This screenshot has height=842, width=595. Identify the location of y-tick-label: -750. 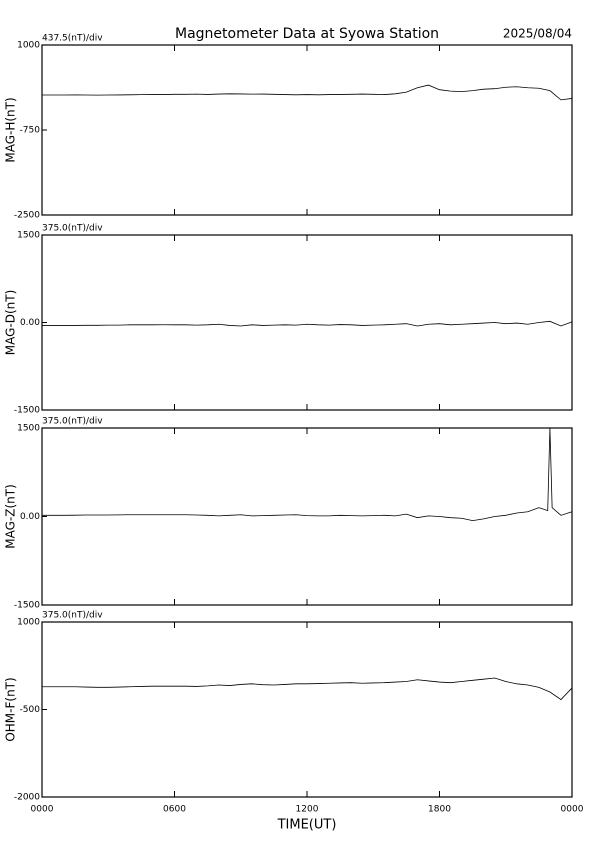
(30, 131).